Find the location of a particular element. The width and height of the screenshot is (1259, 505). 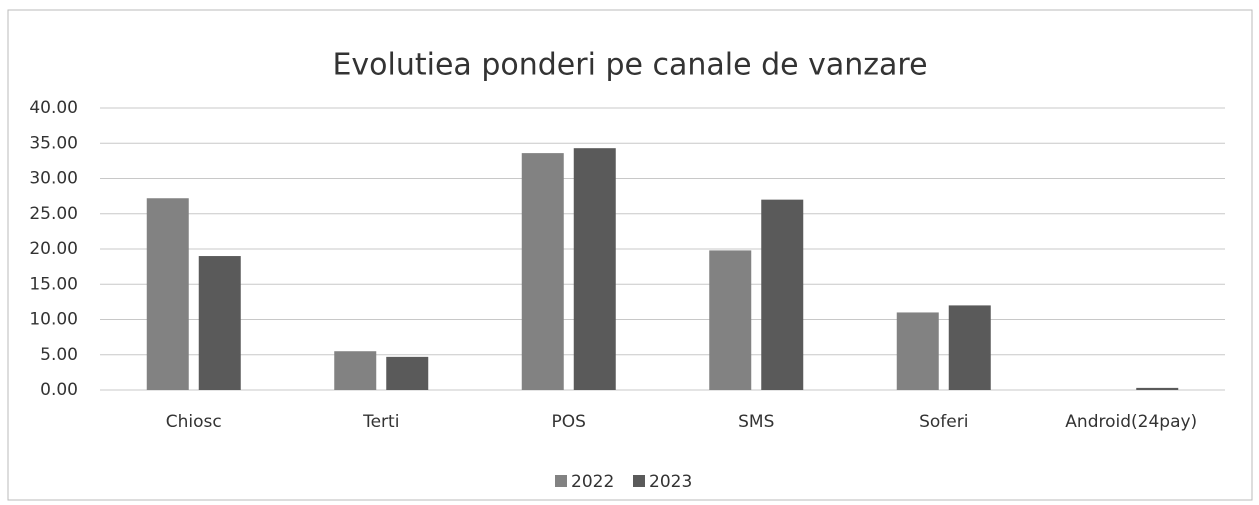

legend-label: 2023 is located at coordinates (670, 482).